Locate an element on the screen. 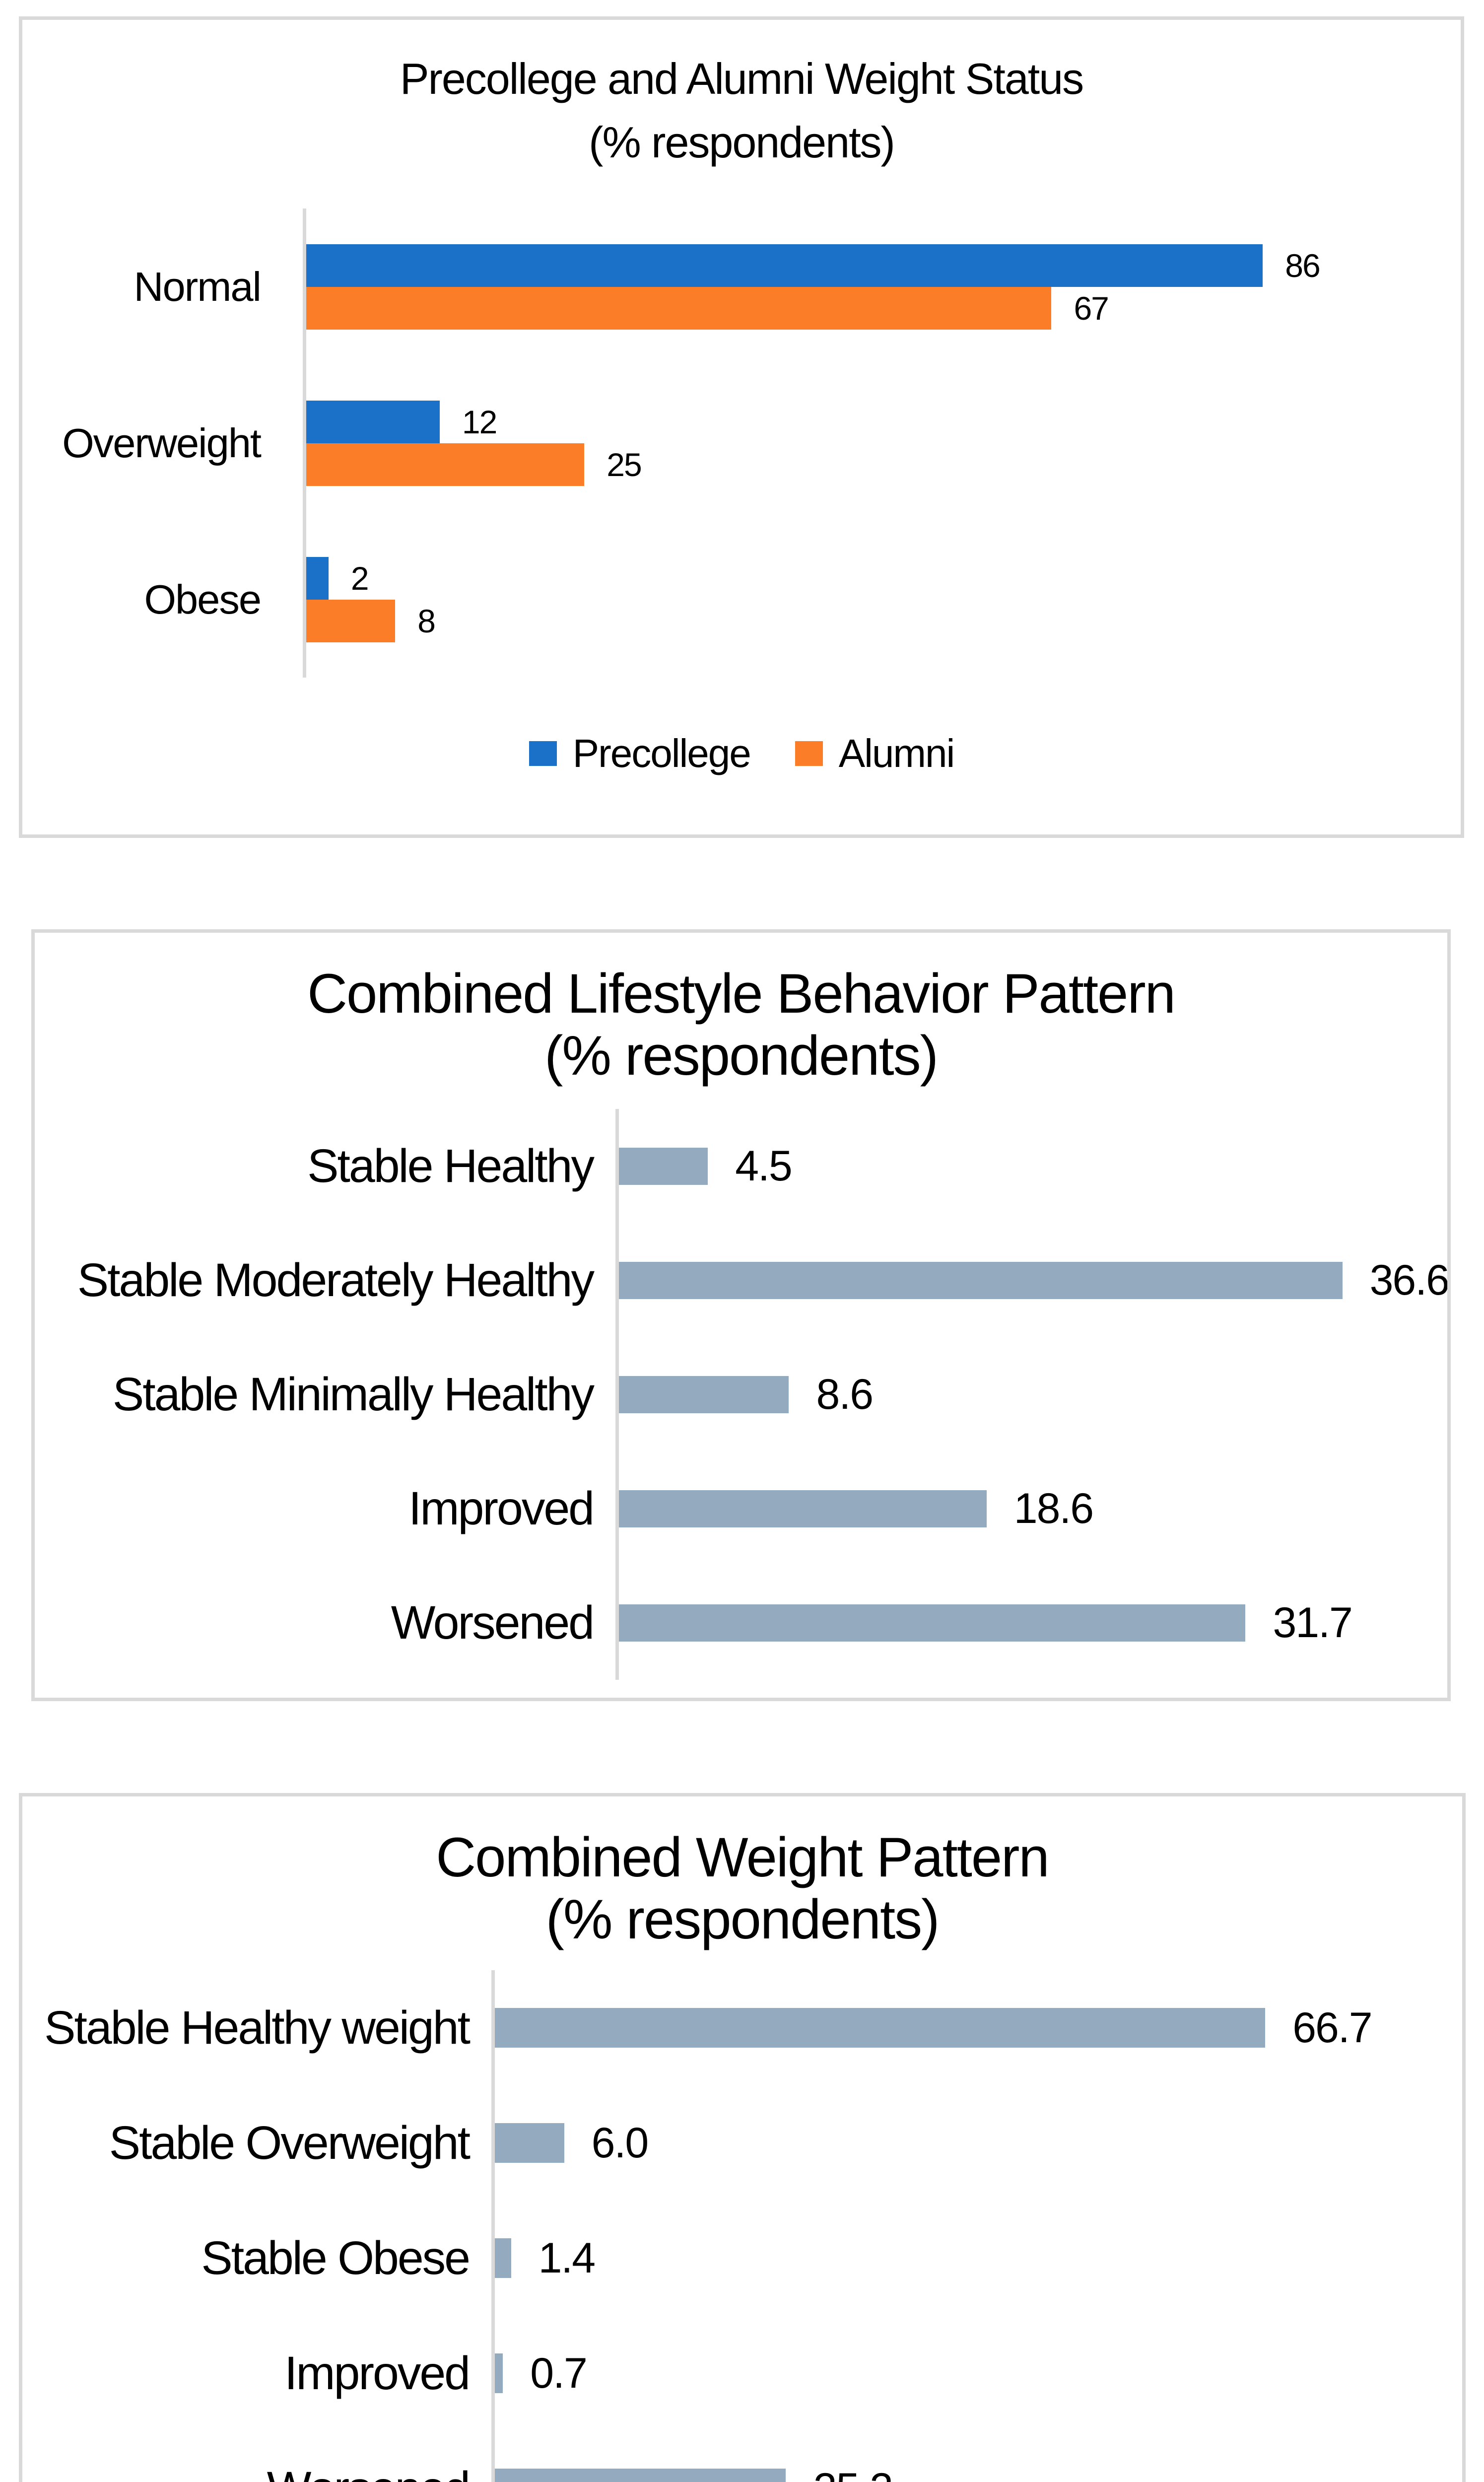  bar-line: 36.6 is located at coordinates (1033, 1280).